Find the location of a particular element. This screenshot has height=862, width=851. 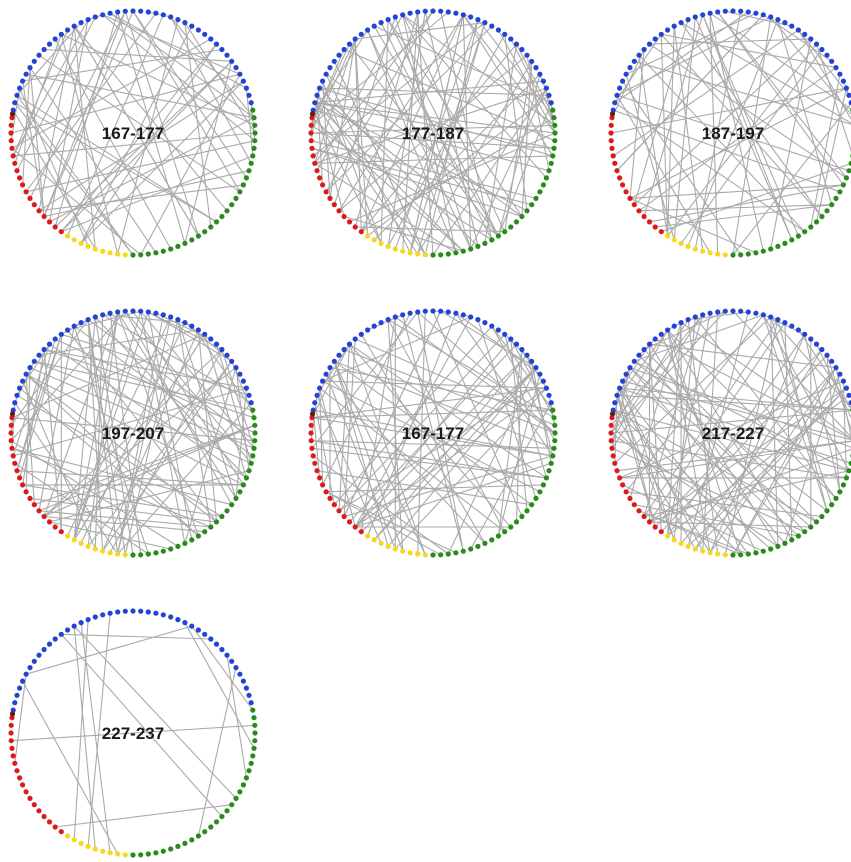

ring-panel-2: 177-187 is located at coordinates (433, 133).